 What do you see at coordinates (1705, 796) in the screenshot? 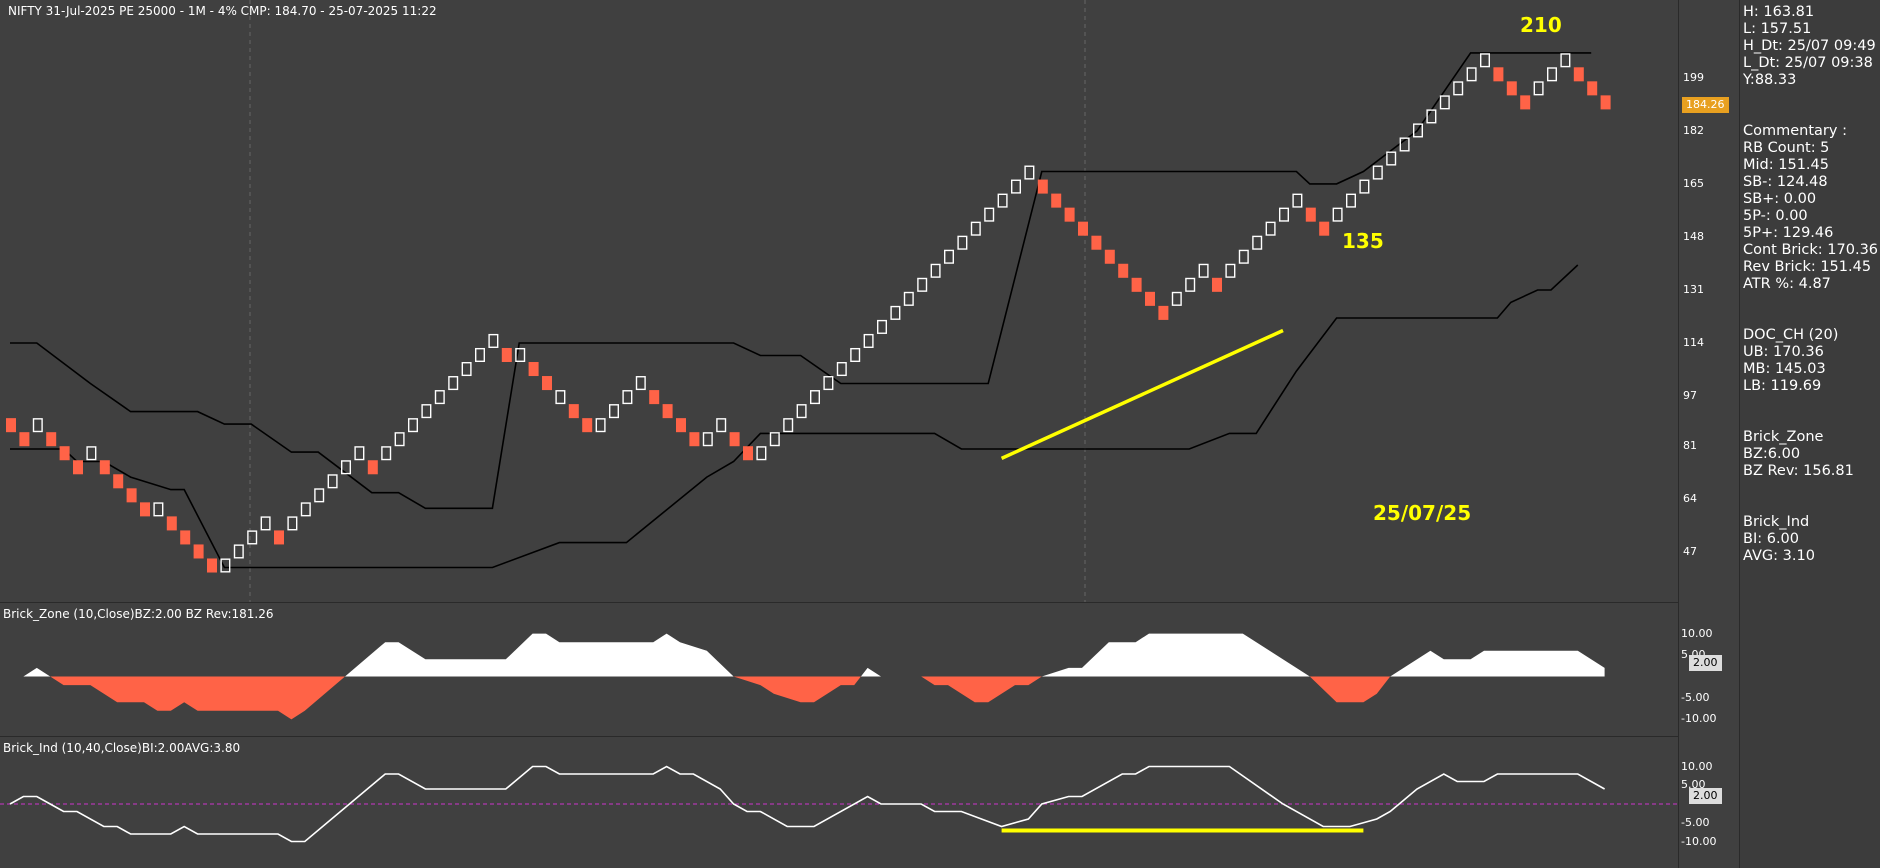
I see `ind-value-tag: 2.00` at bounding box center [1705, 796].